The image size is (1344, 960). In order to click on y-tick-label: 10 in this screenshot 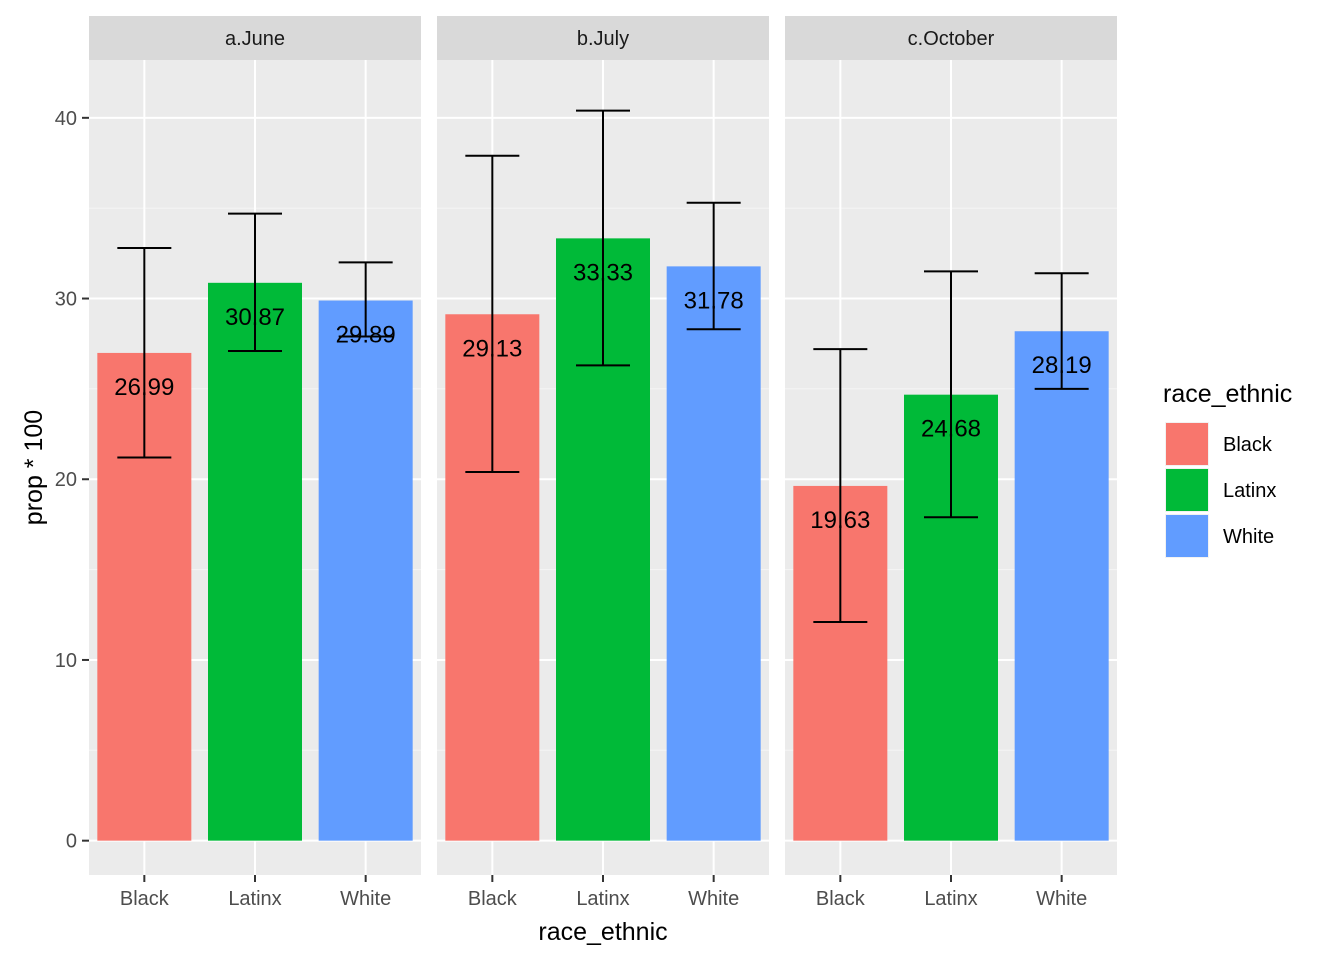, I will do `click(66, 661)`.